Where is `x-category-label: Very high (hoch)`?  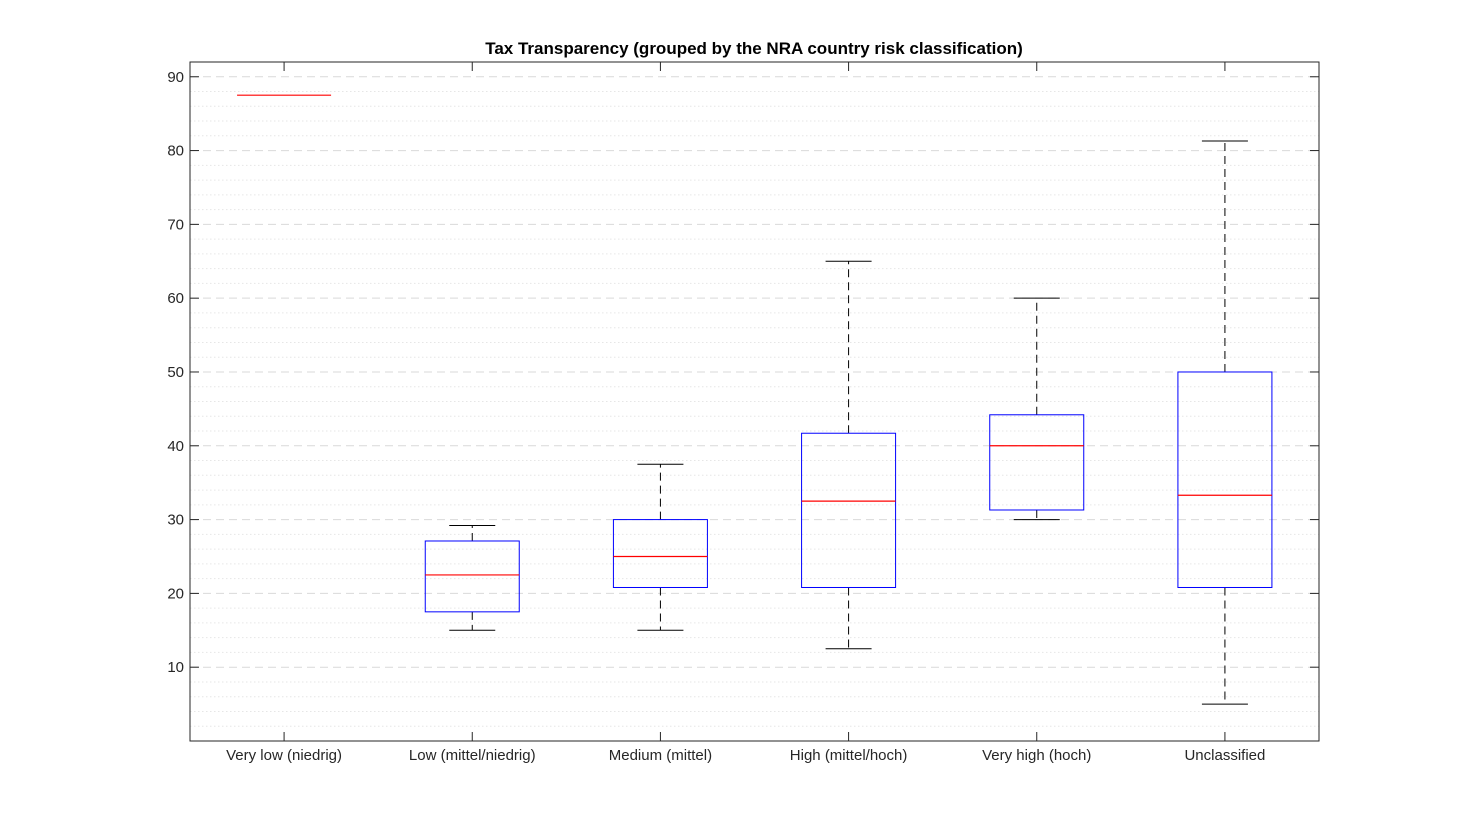
x-category-label: Very high (hoch) is located at coordinates (1036, 755).